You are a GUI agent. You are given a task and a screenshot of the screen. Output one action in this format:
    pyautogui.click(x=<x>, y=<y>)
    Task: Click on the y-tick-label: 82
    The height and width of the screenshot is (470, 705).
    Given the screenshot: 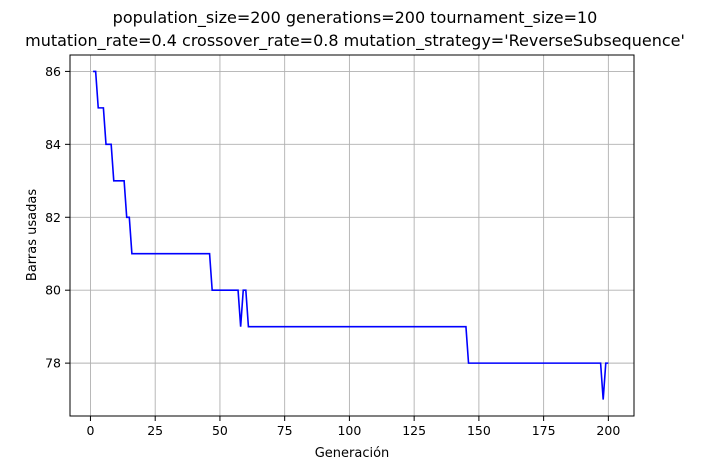 What is the action you would take?
    pyautogui.click(x=53, y=217)
    